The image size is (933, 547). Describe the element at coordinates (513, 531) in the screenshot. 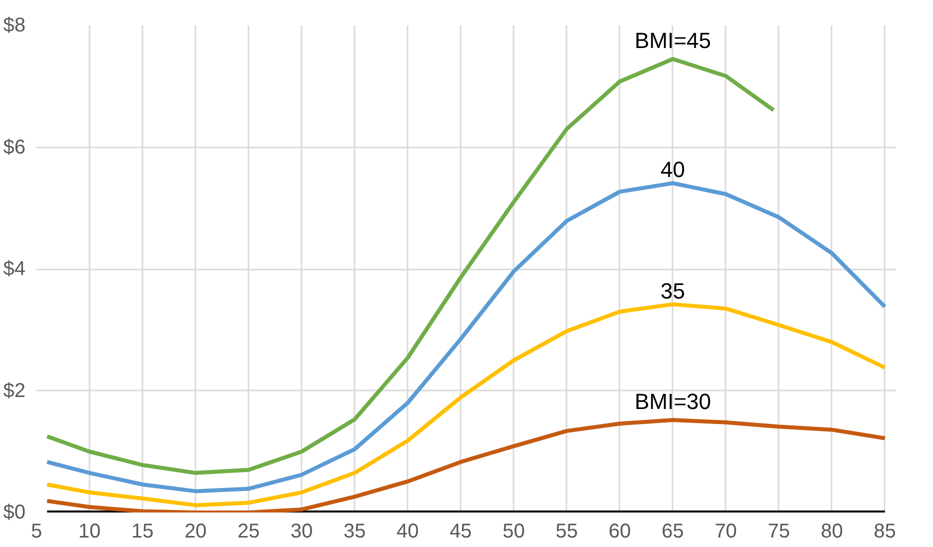

I see `x-tick-label: 50` at that location.